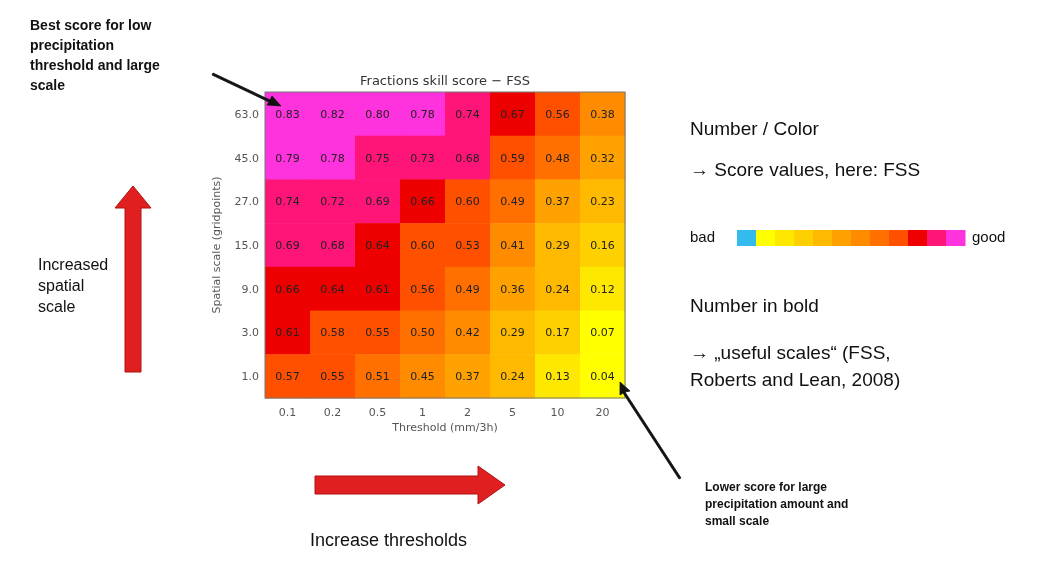 The width and height of the screenshot is (1038, 567). What do you see at coordinates (250, 377) in the screenshot?
I see `y-tick-label: 1.0` at bounding box center [250, 377].